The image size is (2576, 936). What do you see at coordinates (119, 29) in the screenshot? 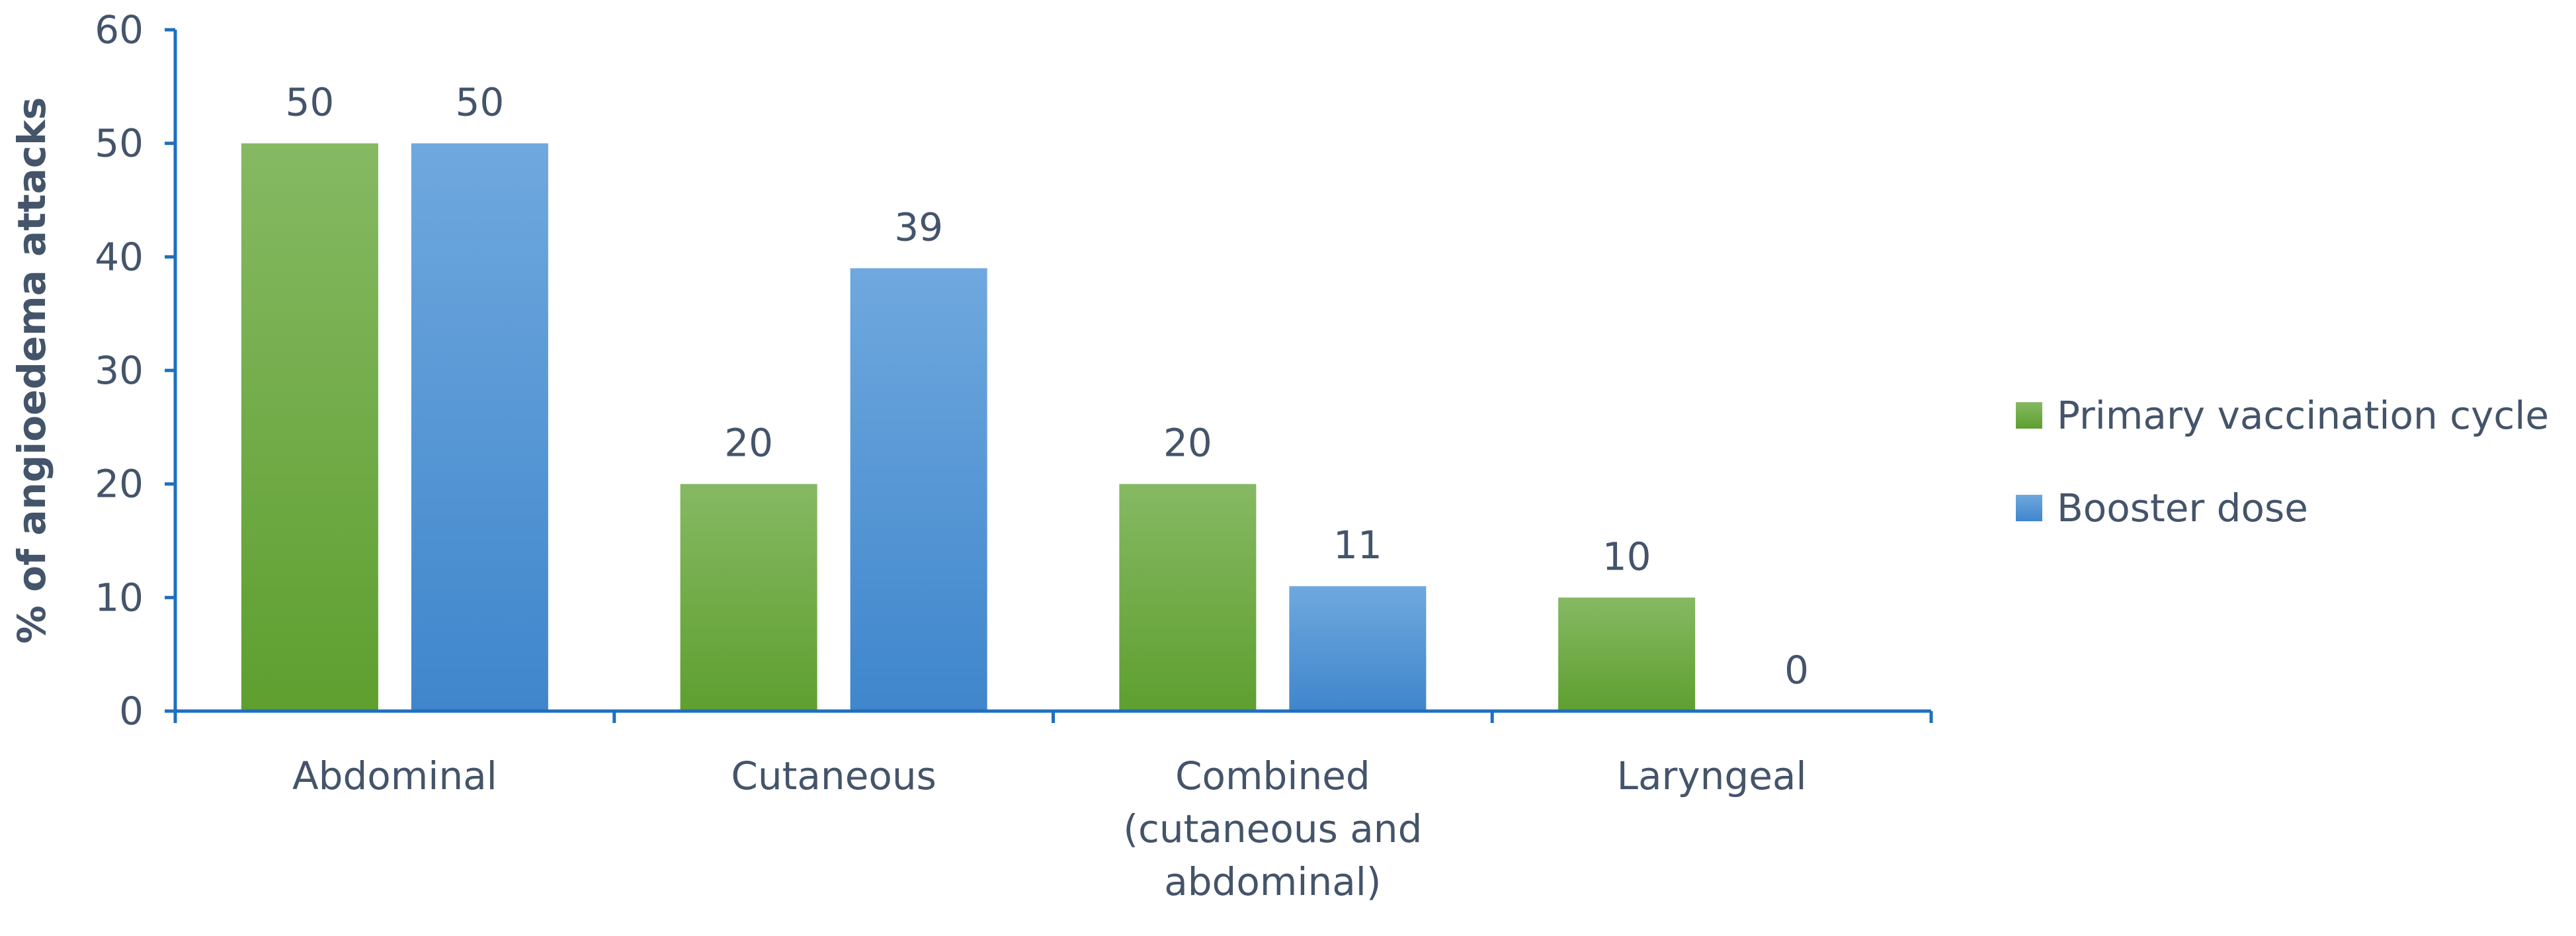
I see `y-tick-label-6: 60` at bounding box center [119, 29].